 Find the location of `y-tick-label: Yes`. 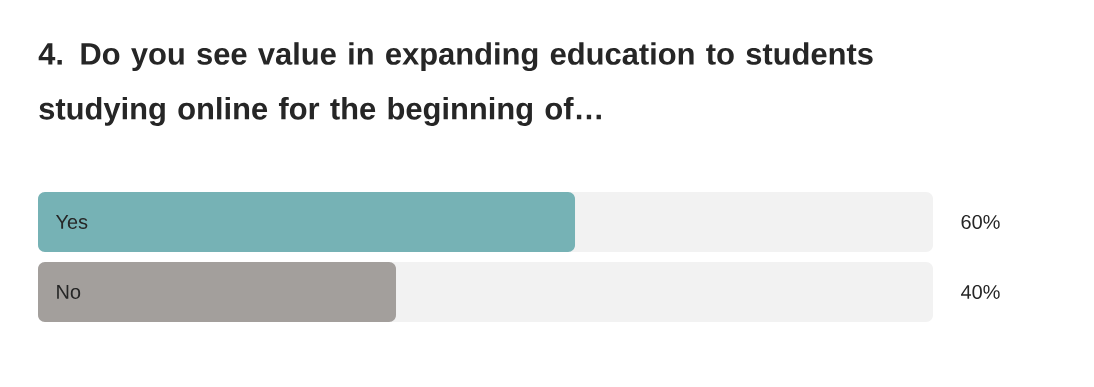

y-tick-label: Yes is located at coordinates (71, 222).